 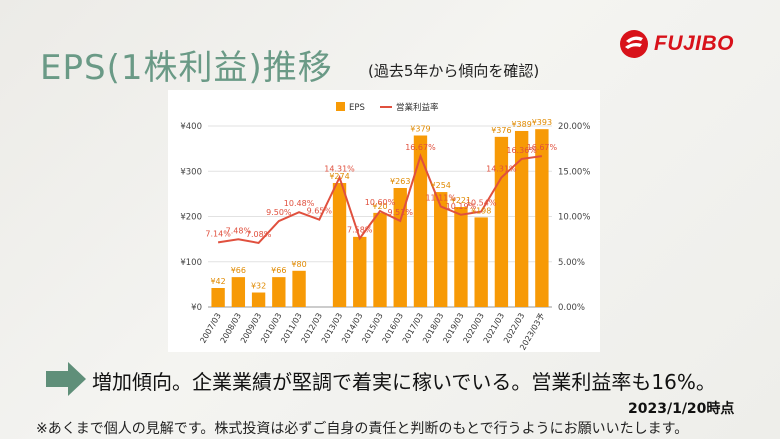 I want to click on eps-data-label: ¥263, so click(x=400, y=181).